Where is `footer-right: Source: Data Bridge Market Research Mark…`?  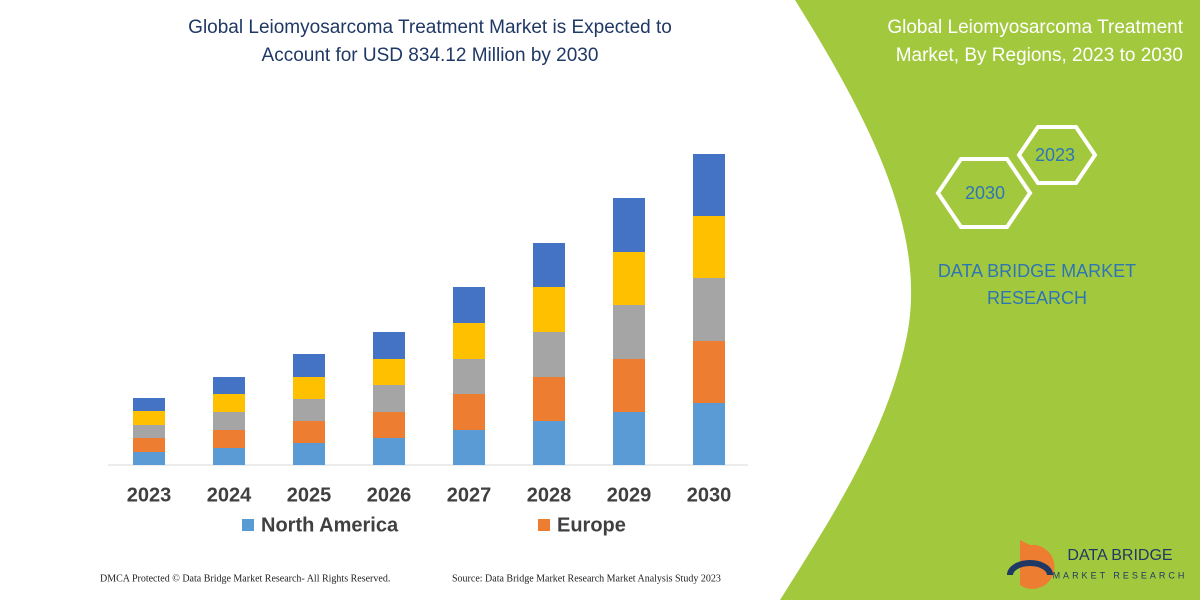
footer-right: Source: Data Bridge Market Research Mark… is located at coordinates (586, 578).